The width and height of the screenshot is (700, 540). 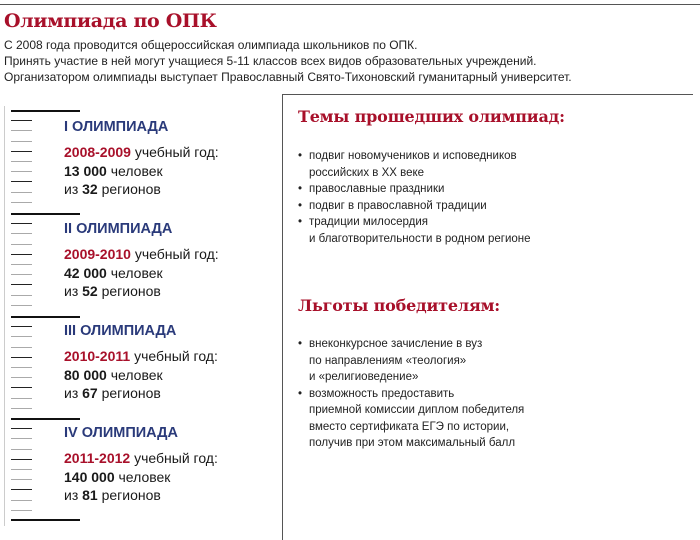 What do you see at coordinates (97, 254) in the screenshot?
I see `year-range: 2009-2010` at bounding box center [97, 254].